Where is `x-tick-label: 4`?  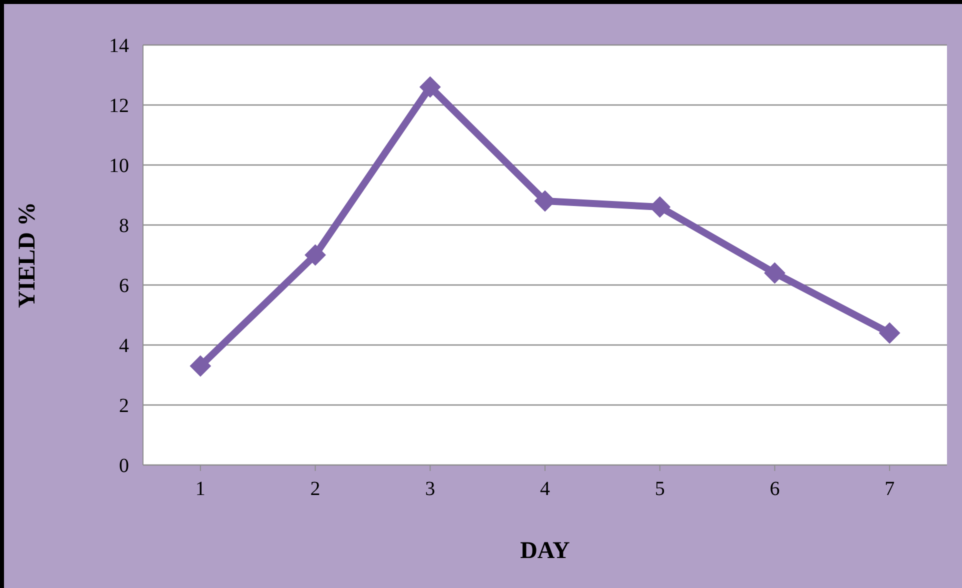
x-tick-label: 4 is located at coordinates (545, 489).